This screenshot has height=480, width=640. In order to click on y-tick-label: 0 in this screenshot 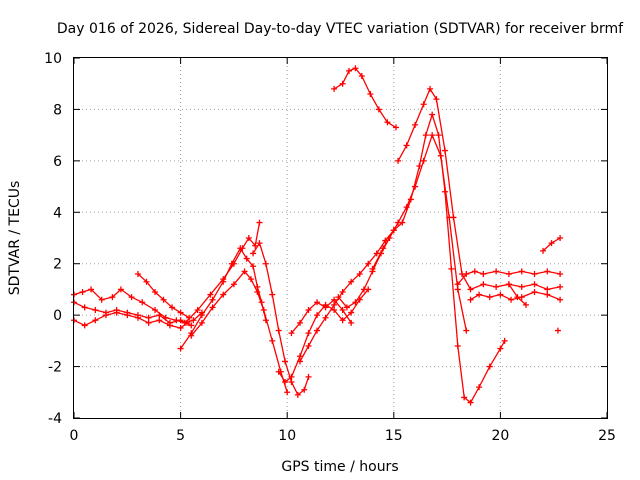, I will do `click(57, 316)`.